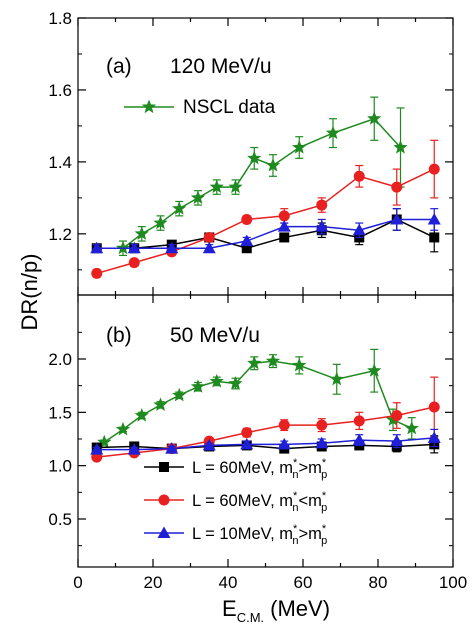 This screenshot has height=633, width=476. I want to click on series-star, so click(258, 398).